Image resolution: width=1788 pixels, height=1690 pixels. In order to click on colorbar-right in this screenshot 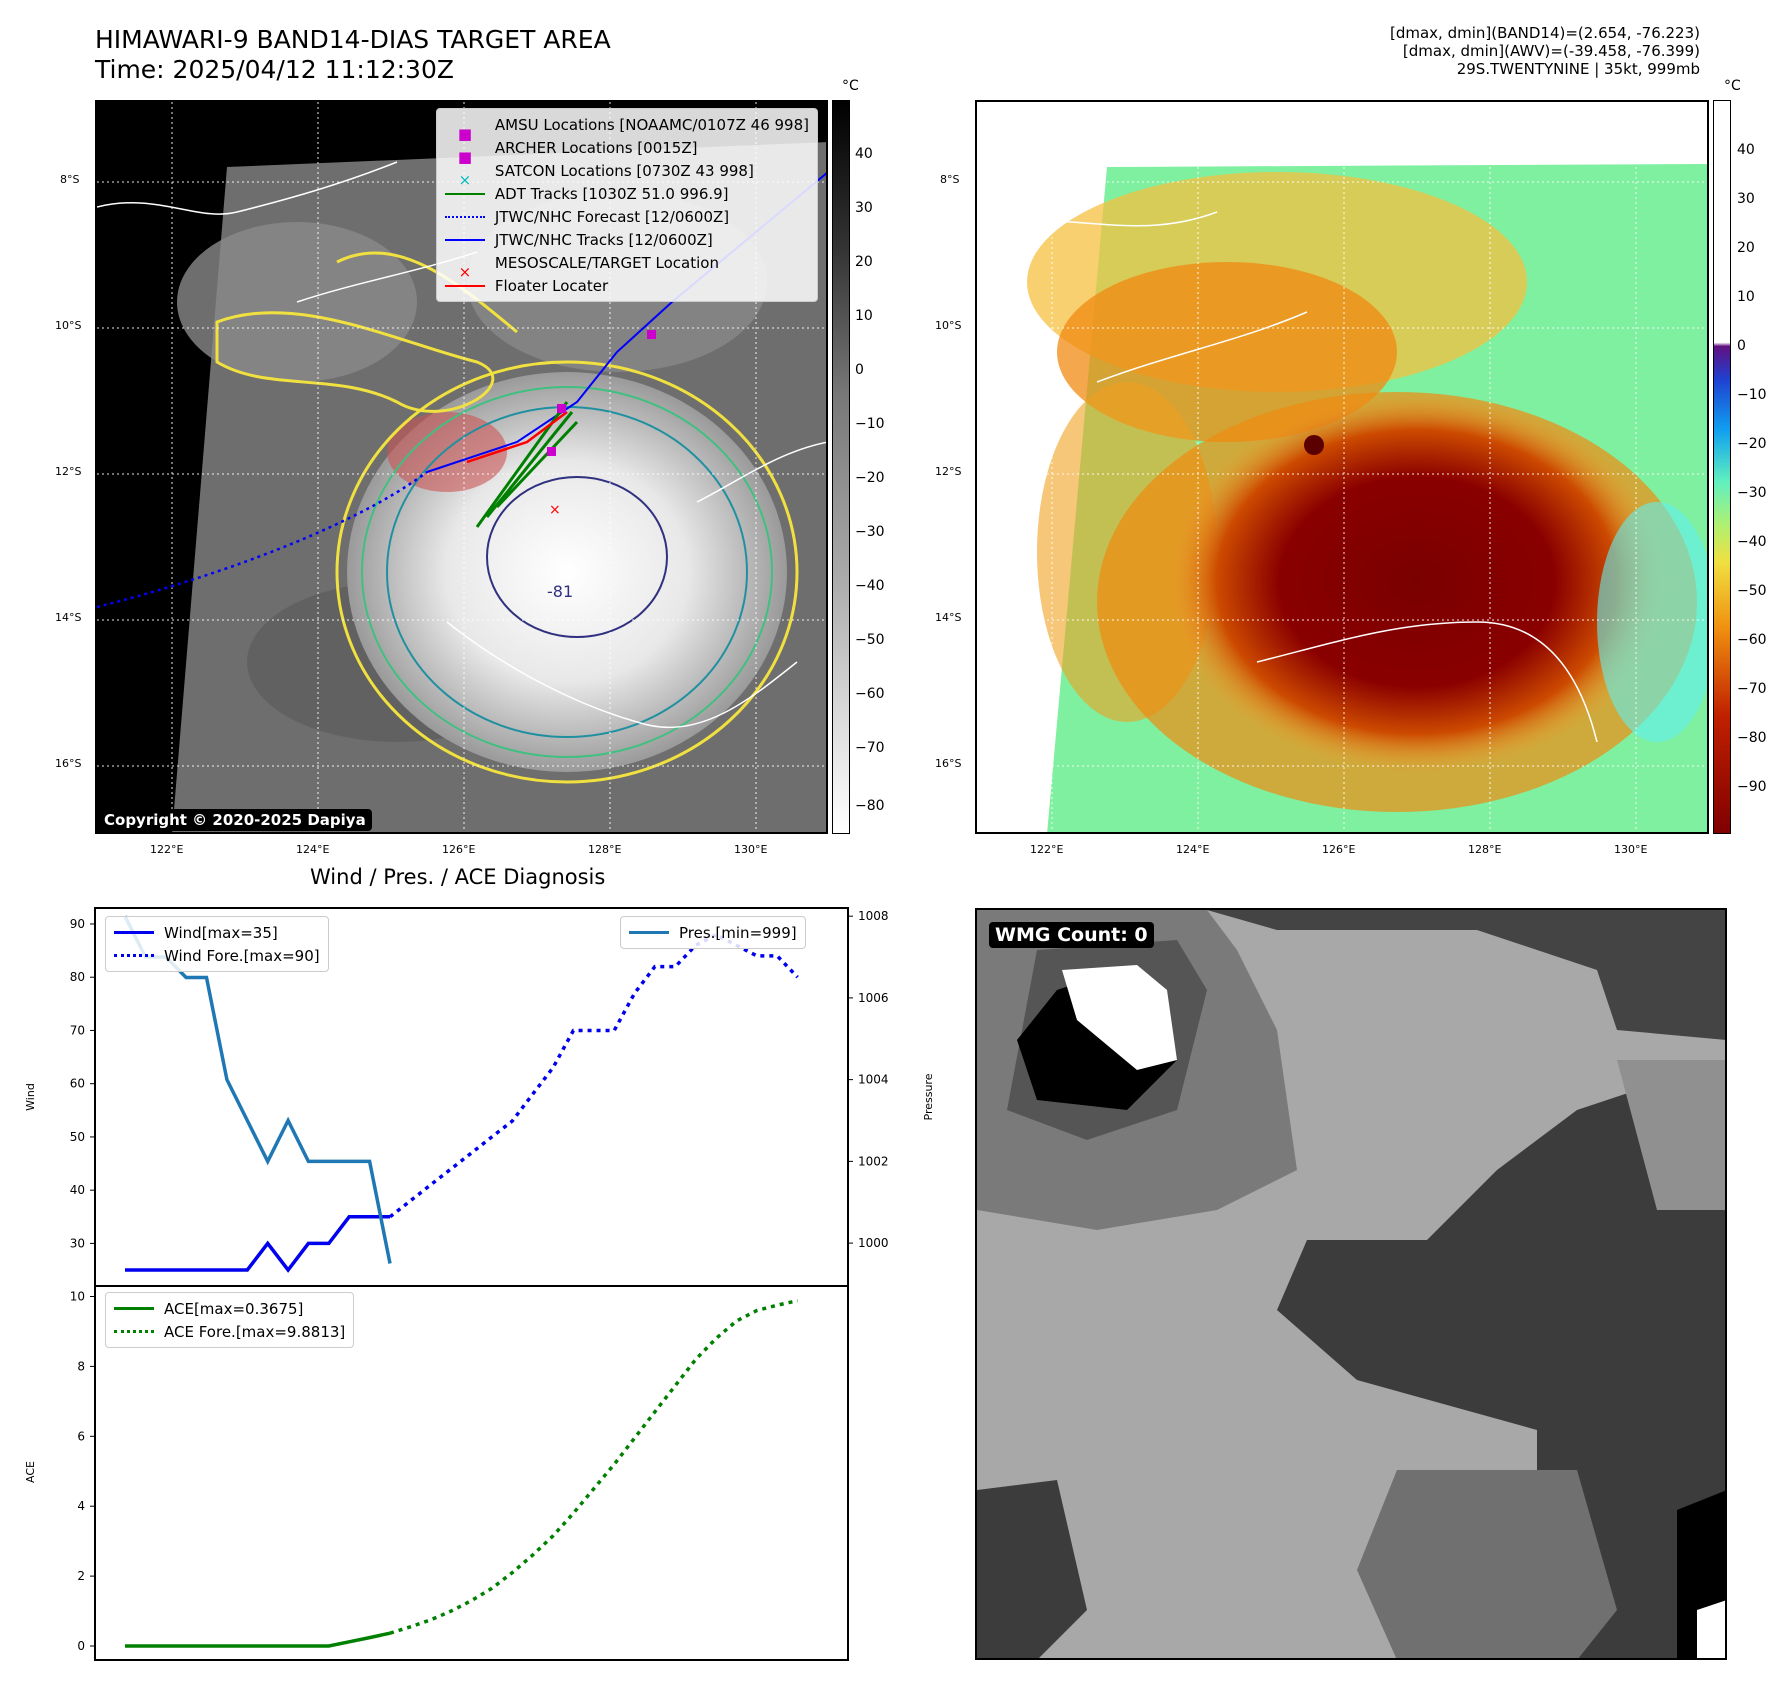, I will do `click(1722, 467)`.